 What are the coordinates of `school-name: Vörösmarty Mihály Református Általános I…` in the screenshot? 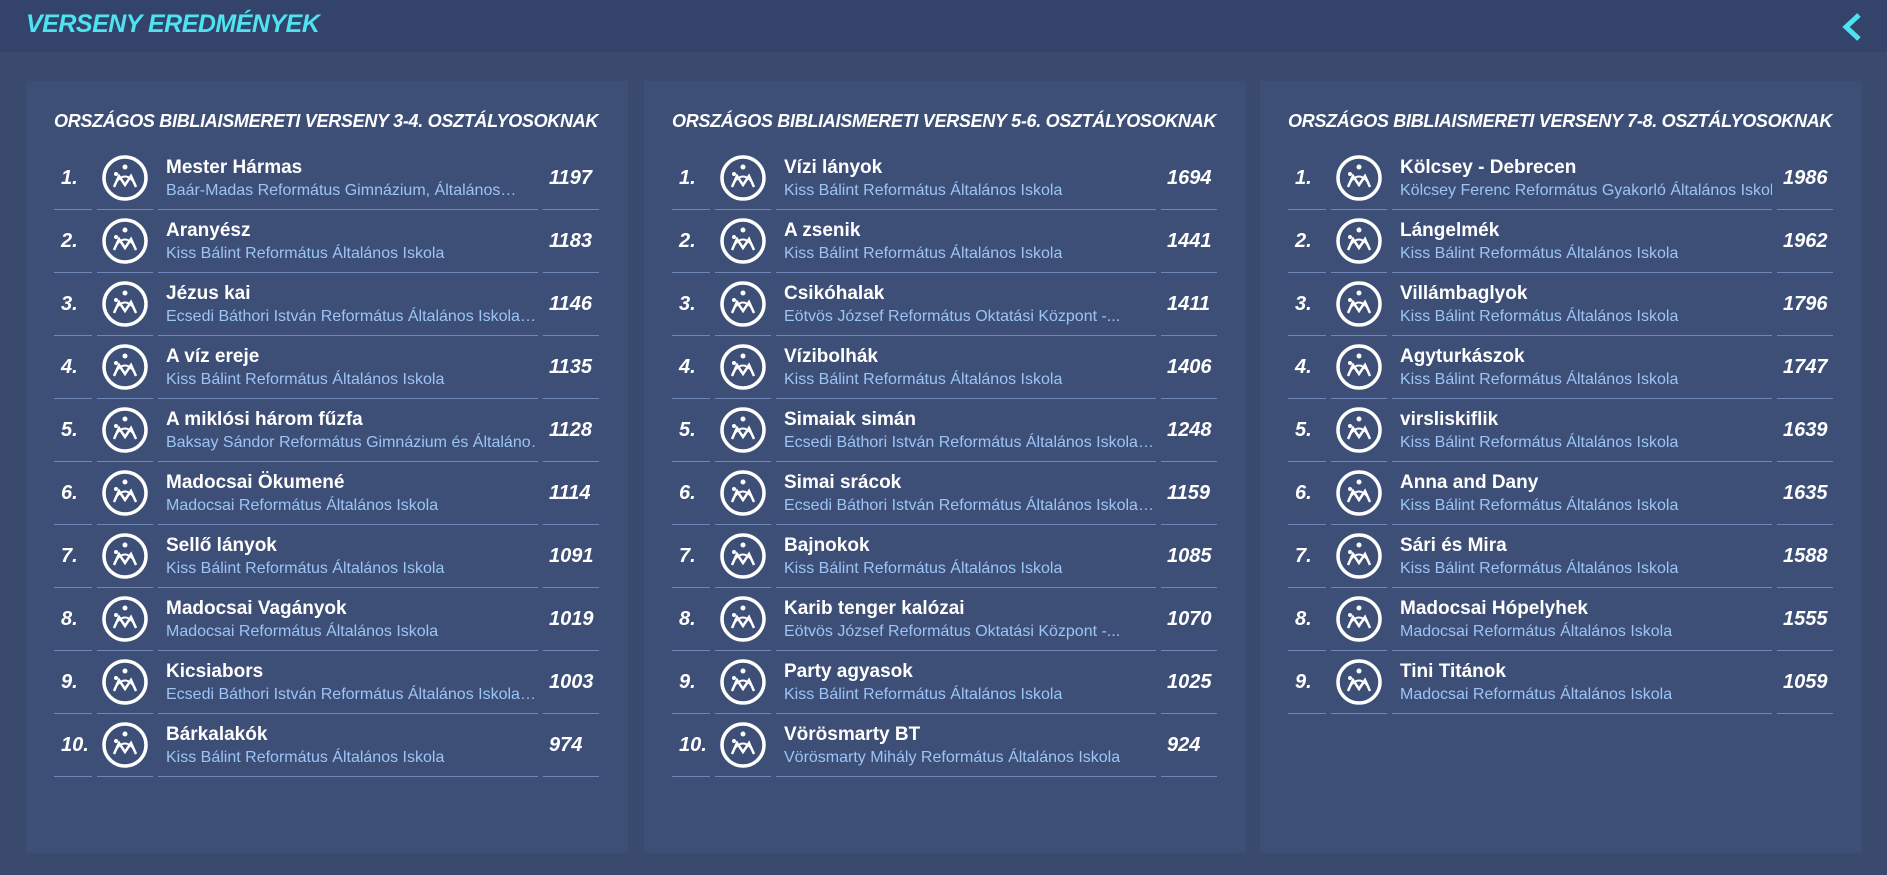 It's located at (952, 757).